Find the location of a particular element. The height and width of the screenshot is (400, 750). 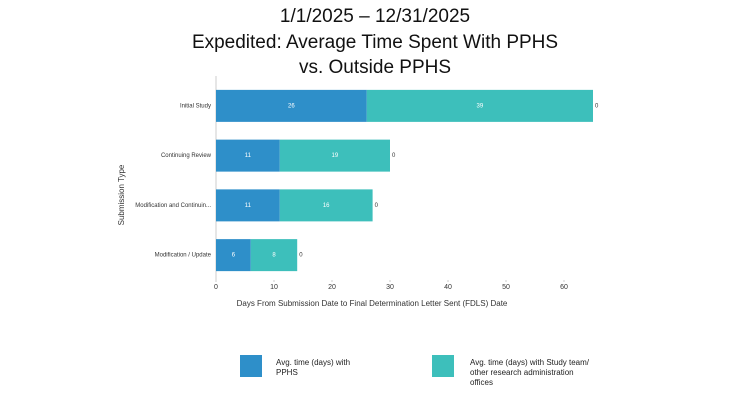

chart-title: 1/1/2025 – 12/31/2025 is located at coordinates (375, 16).